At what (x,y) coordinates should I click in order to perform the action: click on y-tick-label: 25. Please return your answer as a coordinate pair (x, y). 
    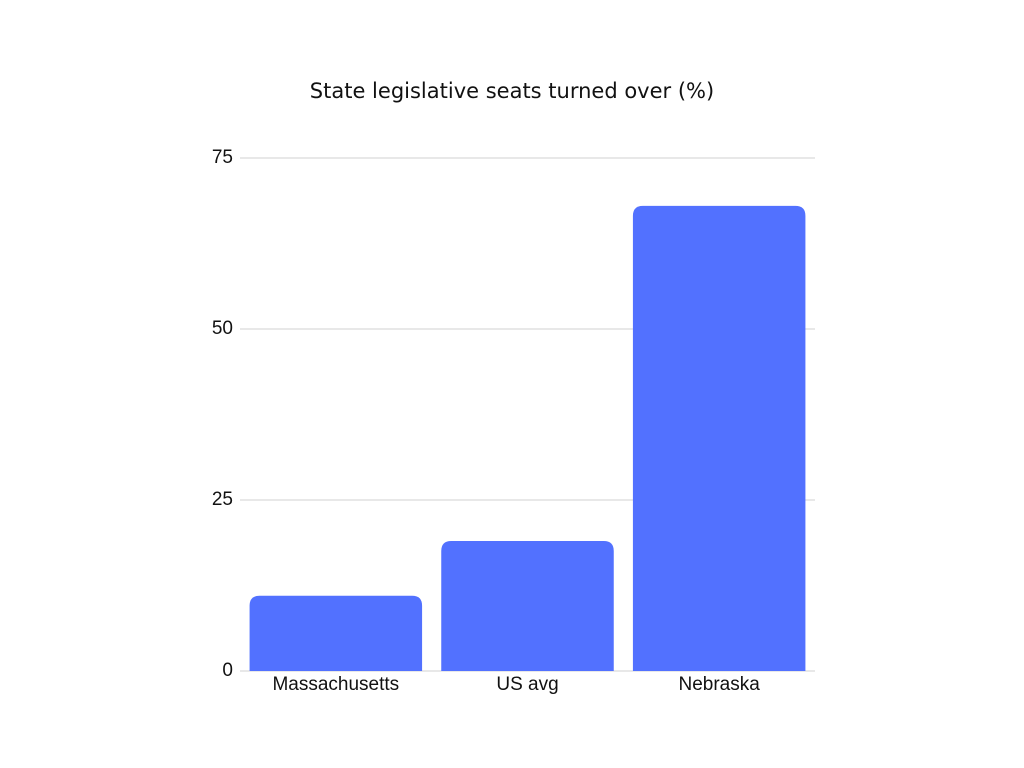
    Looking at the image, I should click on (222, 499).